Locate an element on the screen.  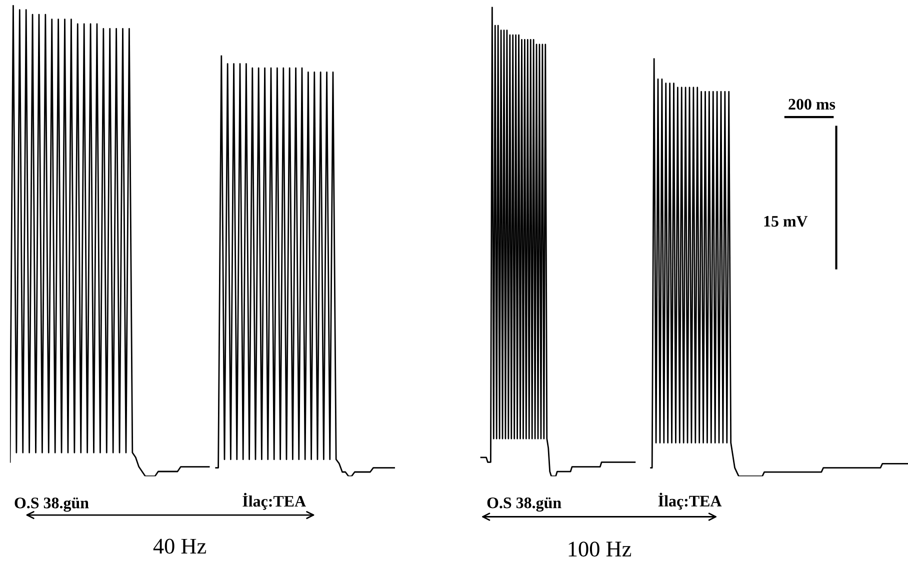
text: 40 Hz is located at coordinates (179, 546).